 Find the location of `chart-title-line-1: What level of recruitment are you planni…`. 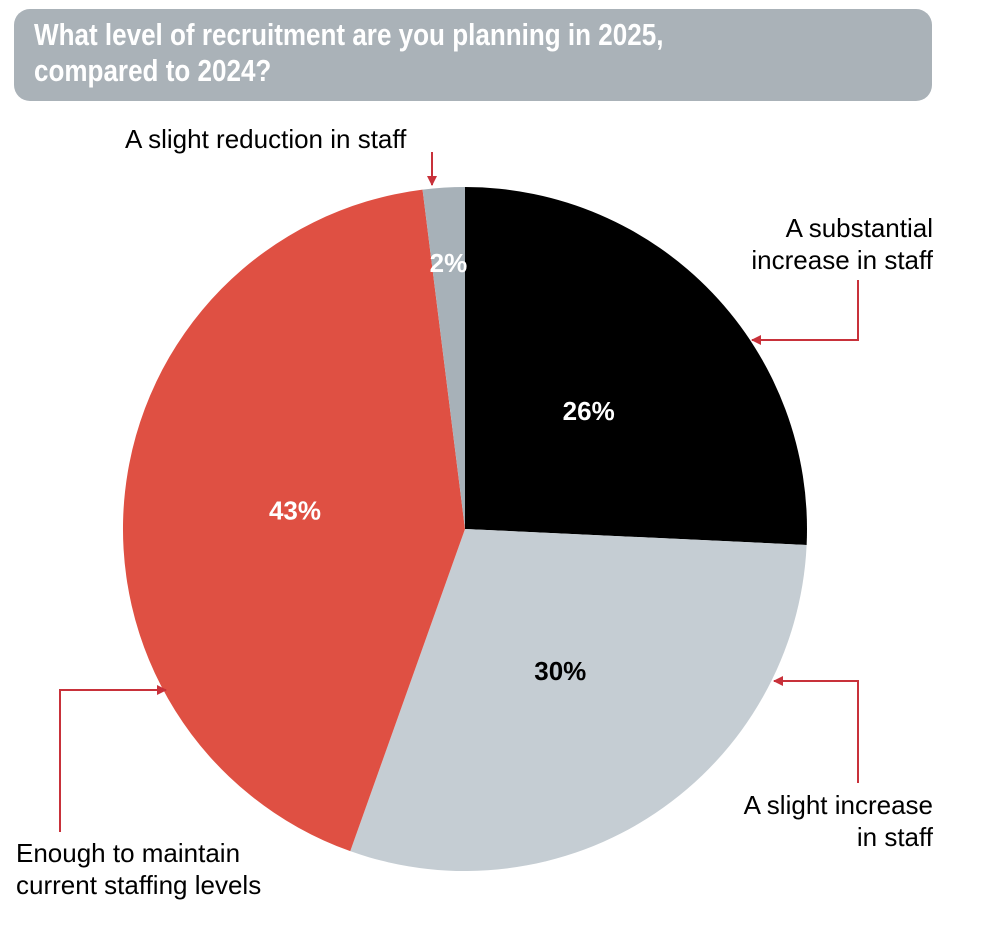

chart-title-line-1: What level of recruitment are you planni… is located at coordinates (349, 34).